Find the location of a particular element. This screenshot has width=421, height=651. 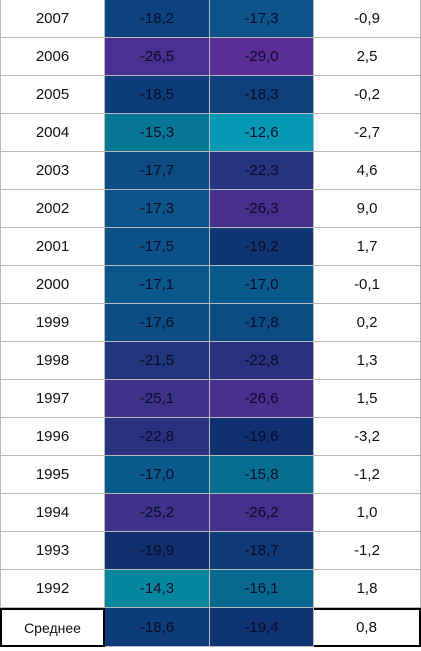

value-a-cell: -17,6 is located at coordinates (157, 323).